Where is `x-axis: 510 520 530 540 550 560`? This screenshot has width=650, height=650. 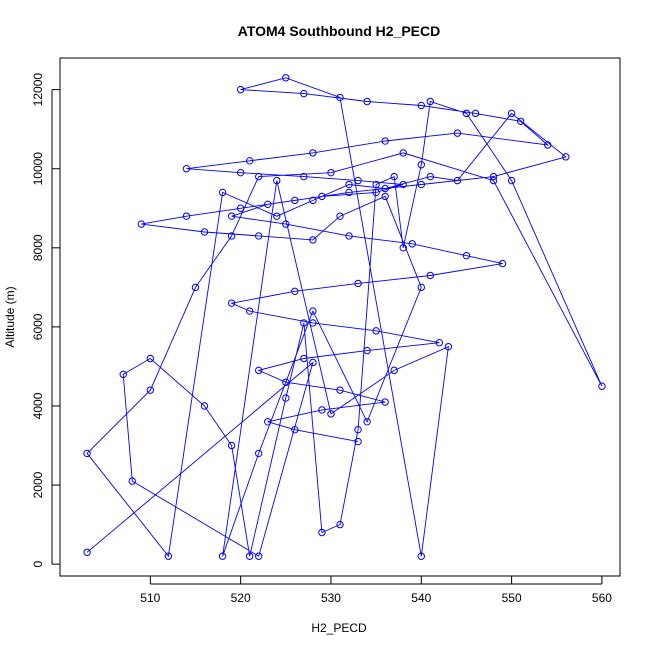
x-axis: 510 520 530 540 550 560 is located at coordinates (376, 590).